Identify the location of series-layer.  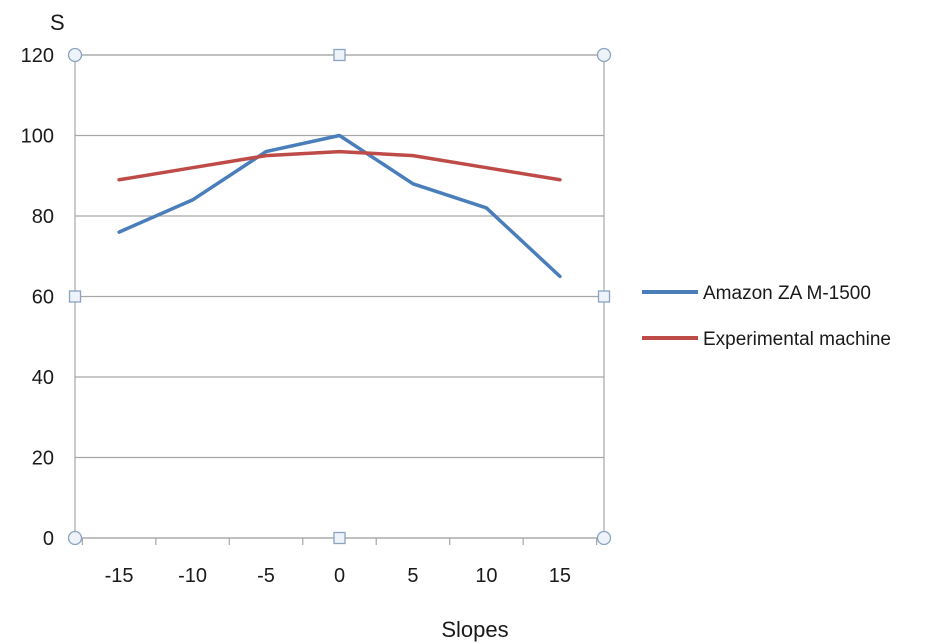
(339, 206).